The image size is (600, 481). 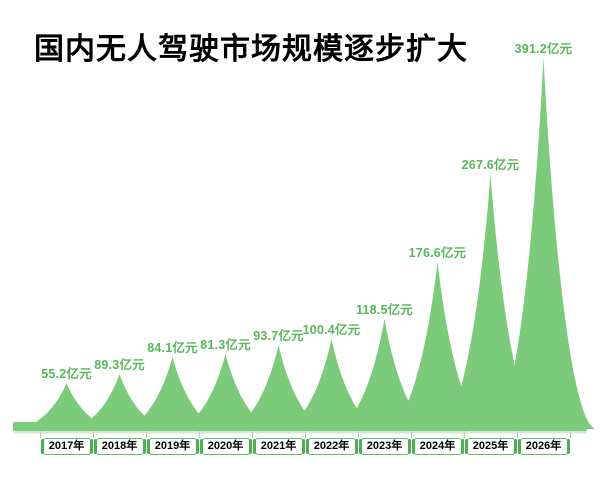 I want to click on x-axis-label-2020年: 2020年, so click(x=225, y=446).